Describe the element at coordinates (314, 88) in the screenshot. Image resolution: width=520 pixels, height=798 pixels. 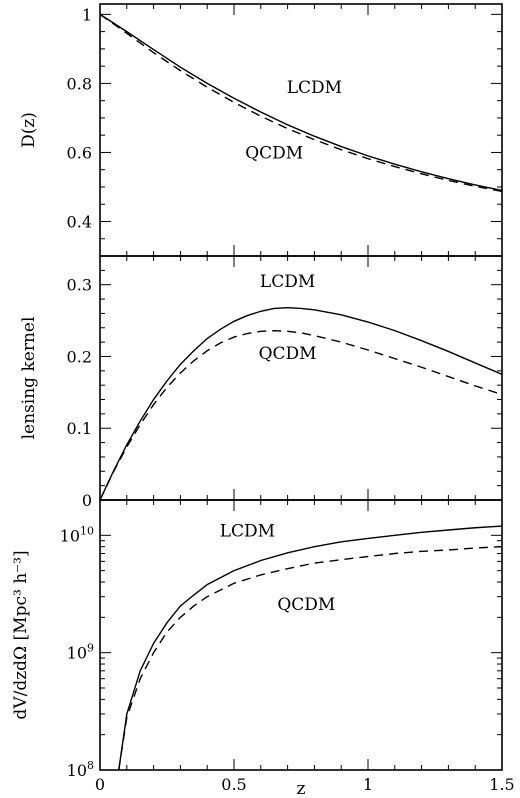
I see `top-label-lcdm: LCDM` at that location.